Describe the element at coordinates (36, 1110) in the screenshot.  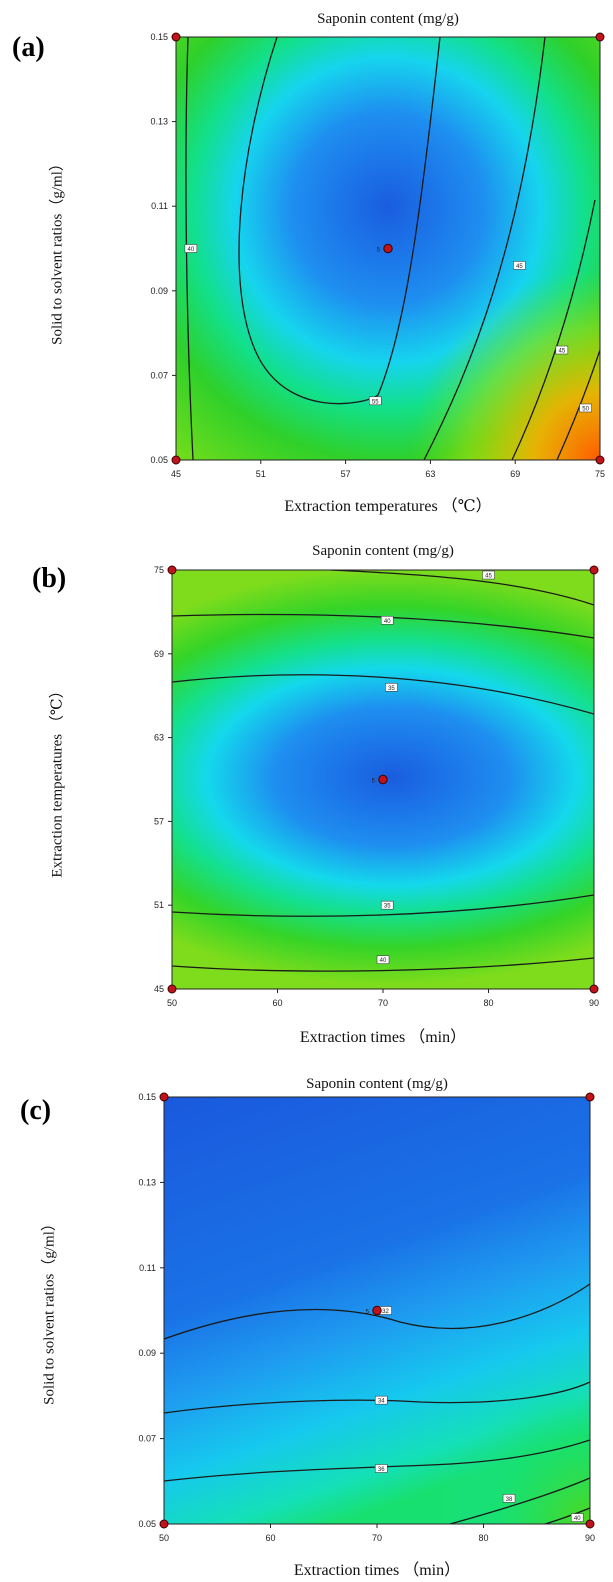
I see `panel-label: (c)` at that location.